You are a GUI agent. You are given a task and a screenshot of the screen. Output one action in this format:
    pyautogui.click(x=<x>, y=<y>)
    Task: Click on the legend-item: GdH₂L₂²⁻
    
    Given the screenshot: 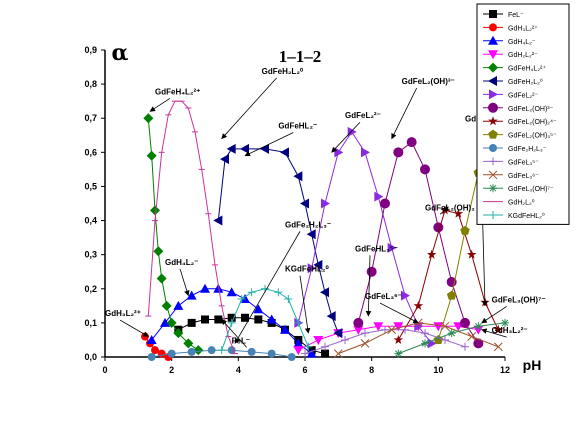 What is the action you would take?
    pyautogui.click(x=510, y=55)
    